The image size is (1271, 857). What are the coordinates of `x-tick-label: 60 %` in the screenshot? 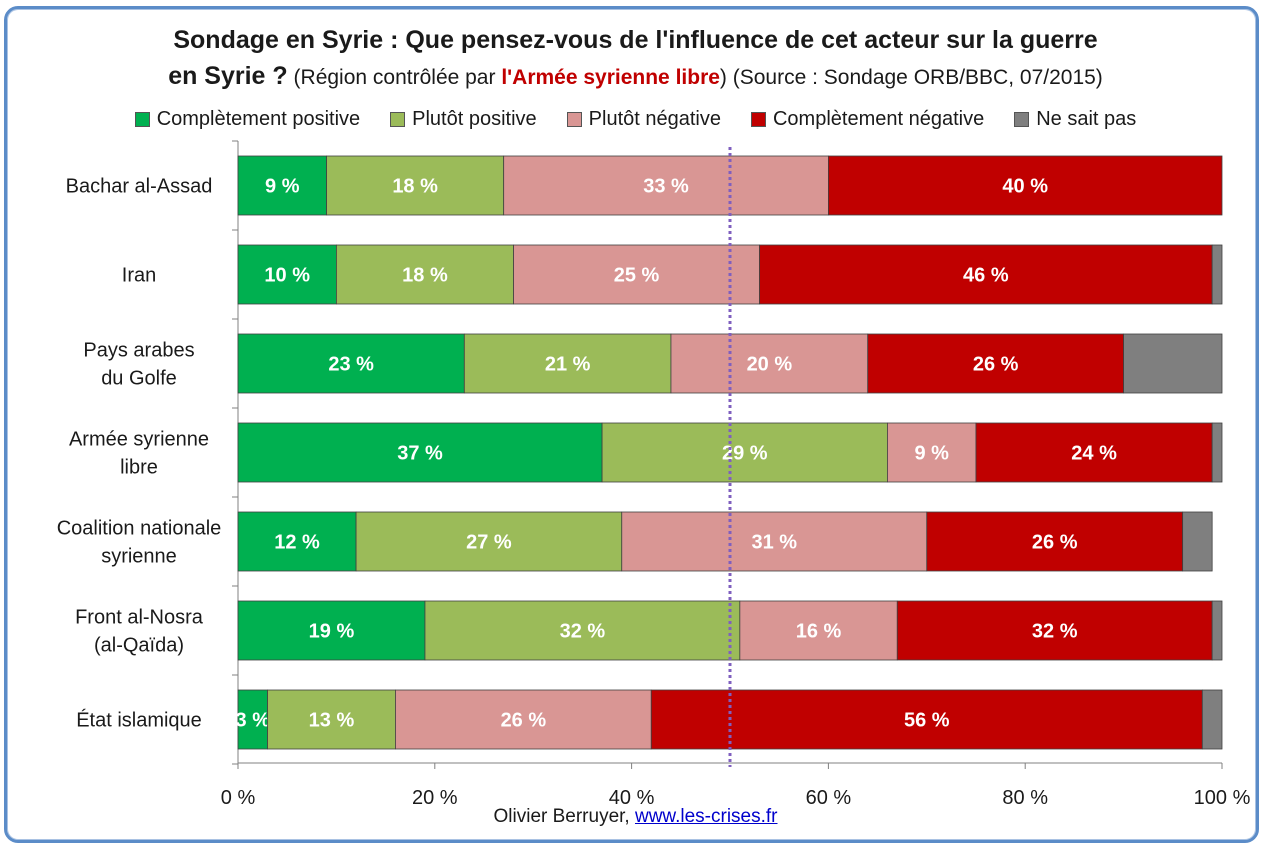 It's located at (829, 798).